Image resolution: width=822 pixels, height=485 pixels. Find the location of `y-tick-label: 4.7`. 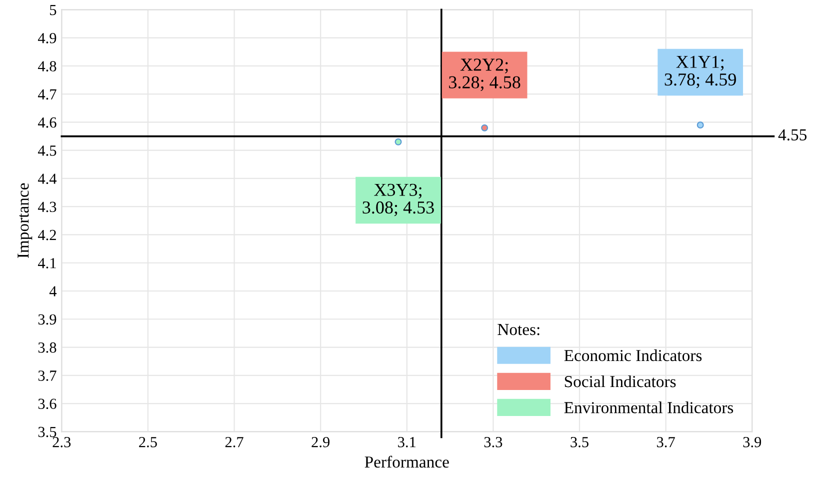

y-tick-label: 4.7 is located at coordinates (47, 94).